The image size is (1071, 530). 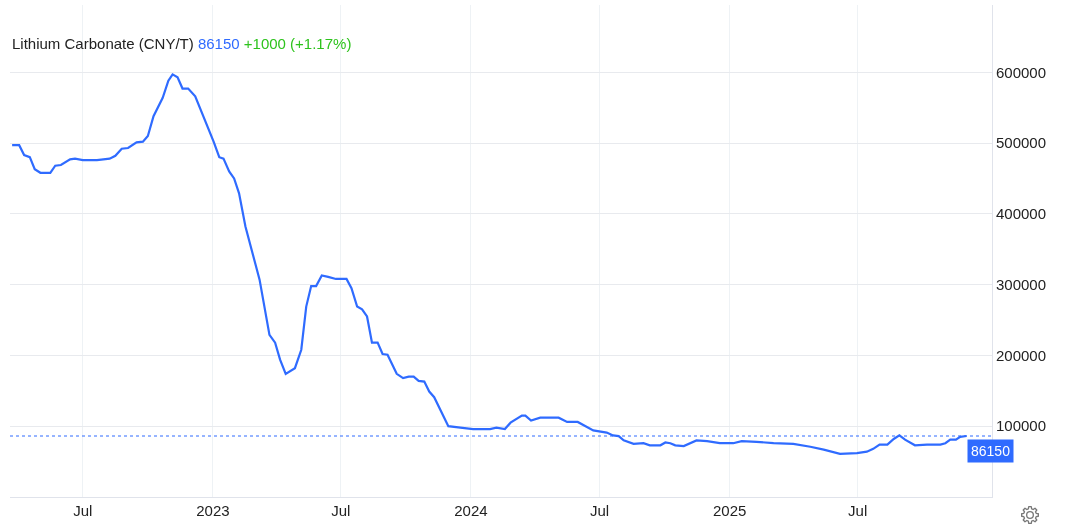 What do you see at coordinates (471, 510) in the screenshot?
I see `x-tick-label: 2024` at bounding box center [471, 510].